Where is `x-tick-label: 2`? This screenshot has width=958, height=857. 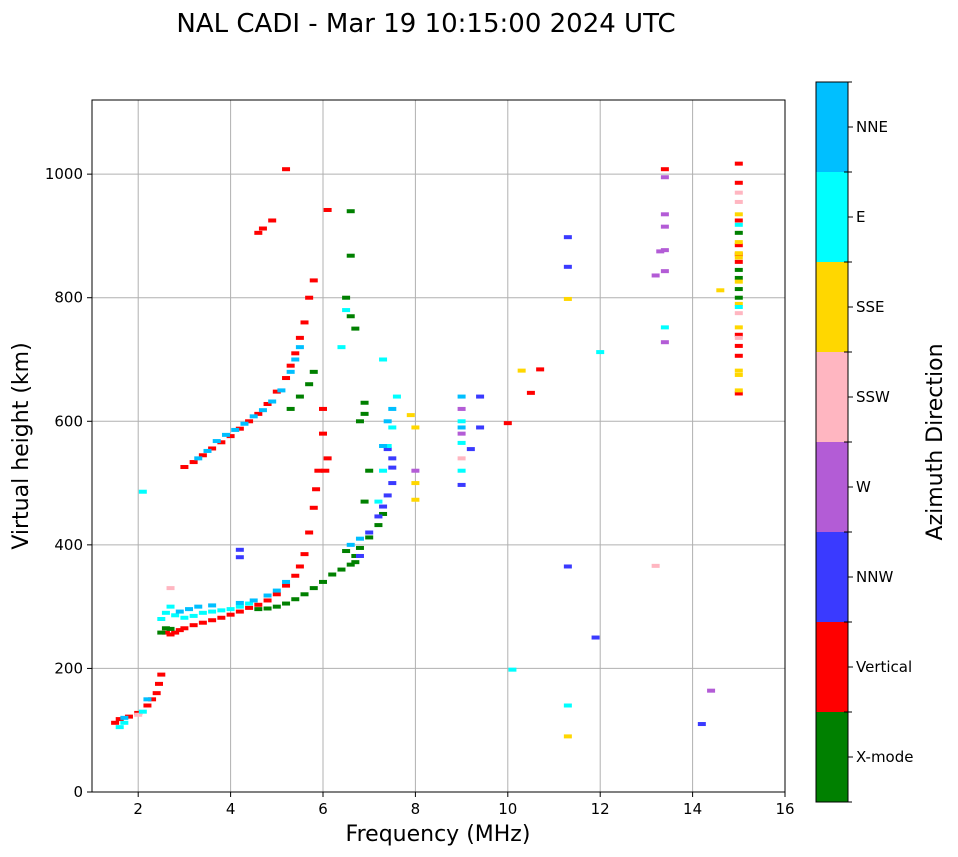
x-tick-label: 2 is located at coordinates (138, 809).